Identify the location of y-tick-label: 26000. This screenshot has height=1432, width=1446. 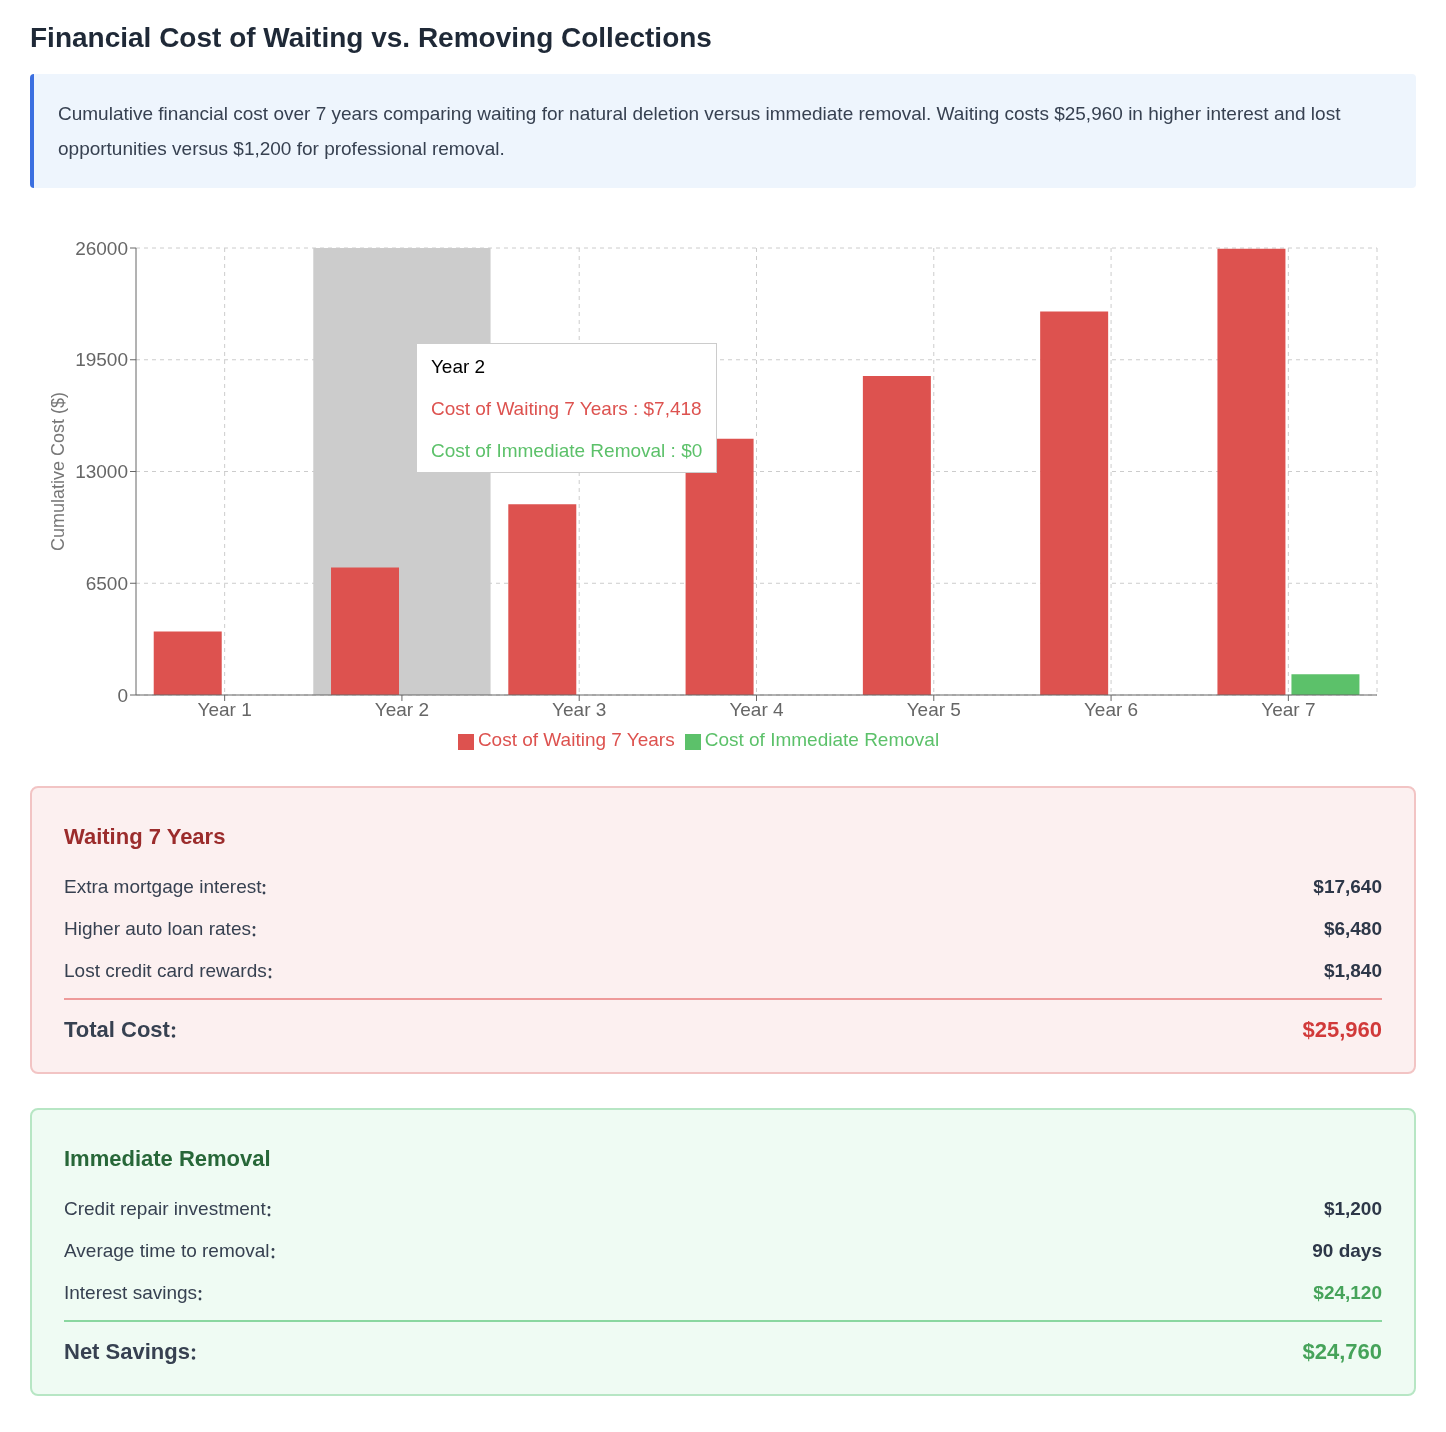
(101, 248).